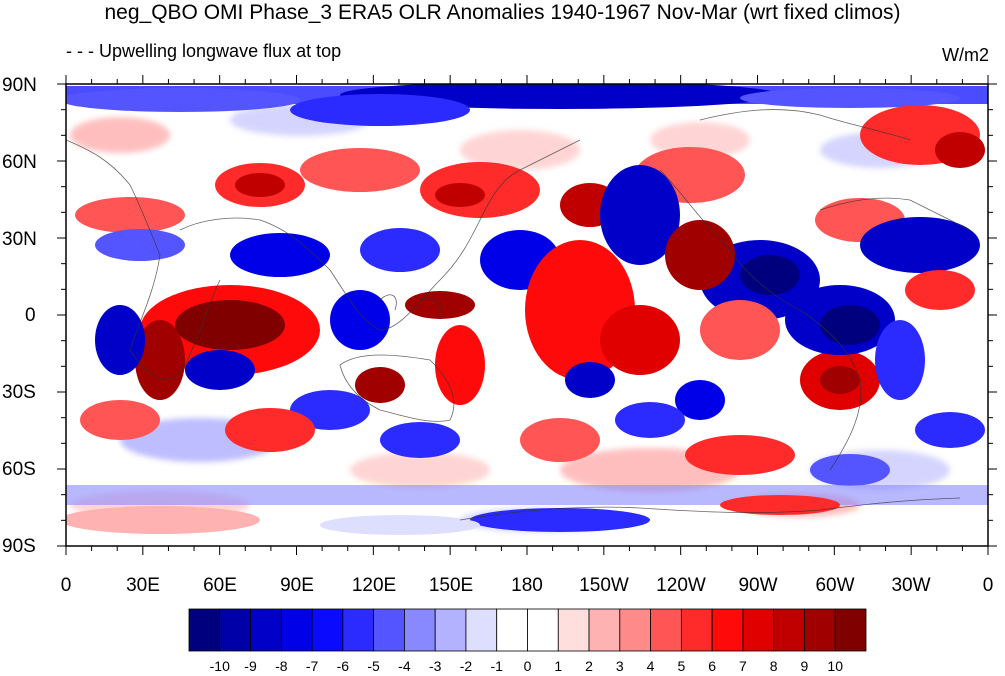 This screenshot has height=676, width=1005. I want to click on lat-label-60s: 60S, so click(19, 469).